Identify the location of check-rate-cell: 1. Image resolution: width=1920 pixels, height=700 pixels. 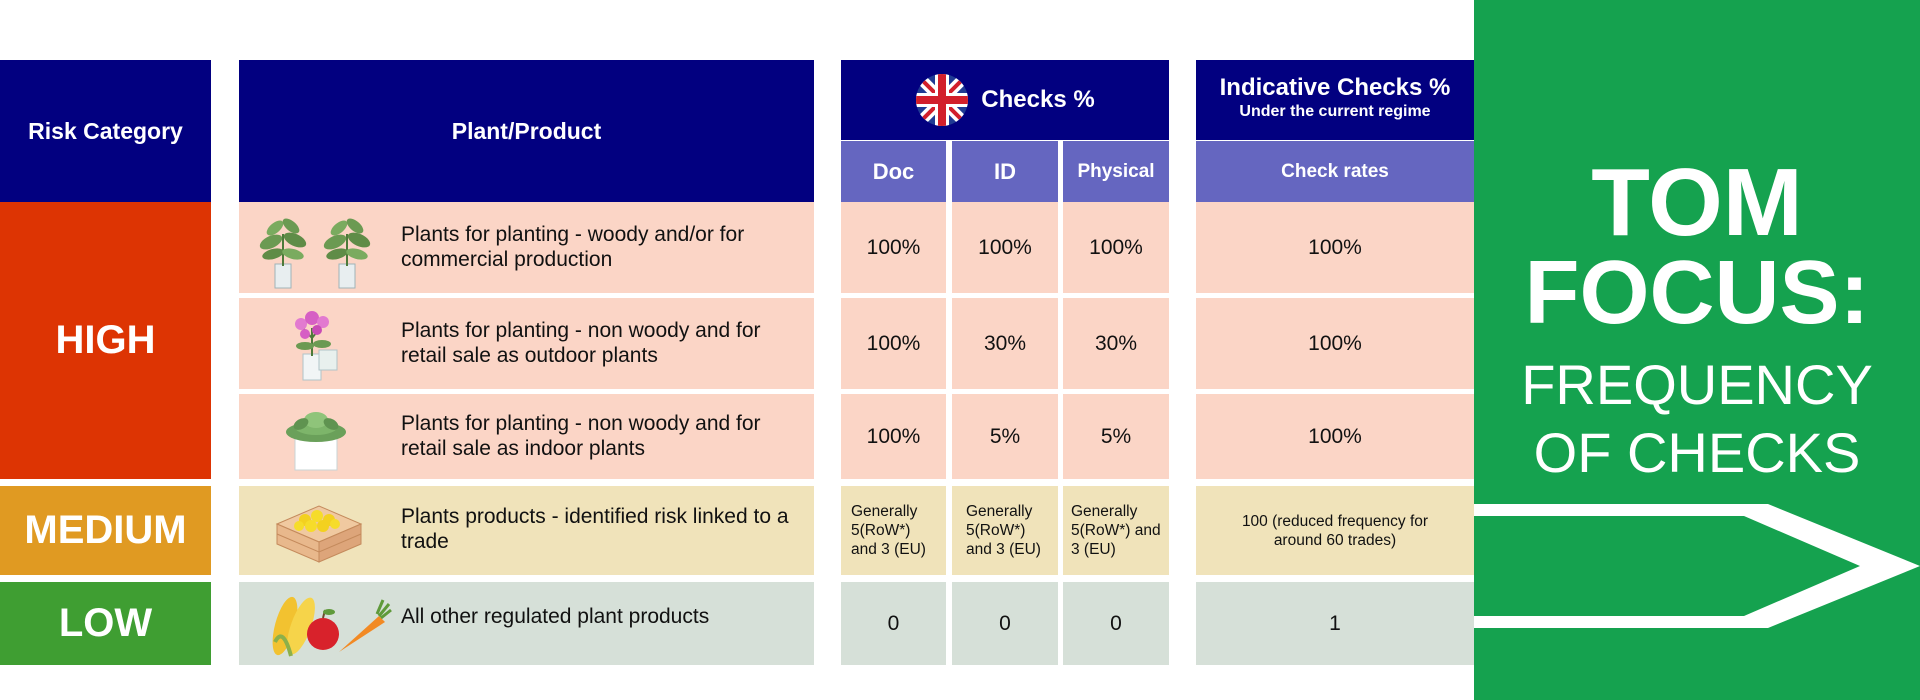
(1335, 623).